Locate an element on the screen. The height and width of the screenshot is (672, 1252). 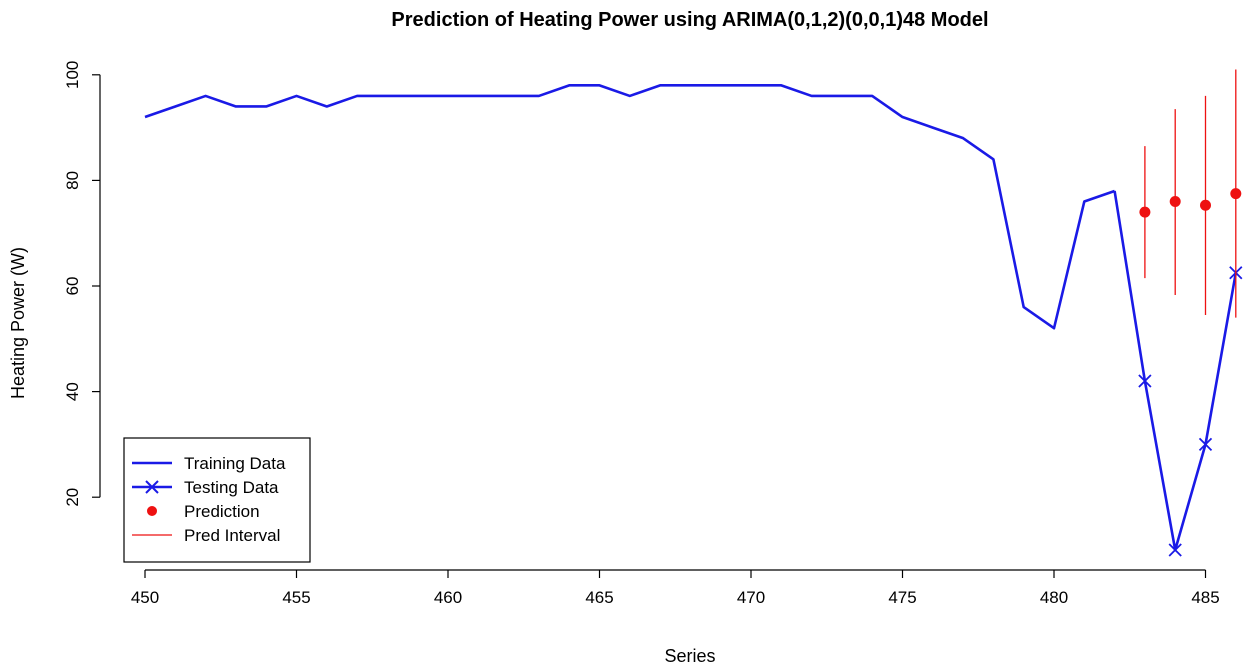
y-tick-label: 60 is located at coordinates (72, 286).